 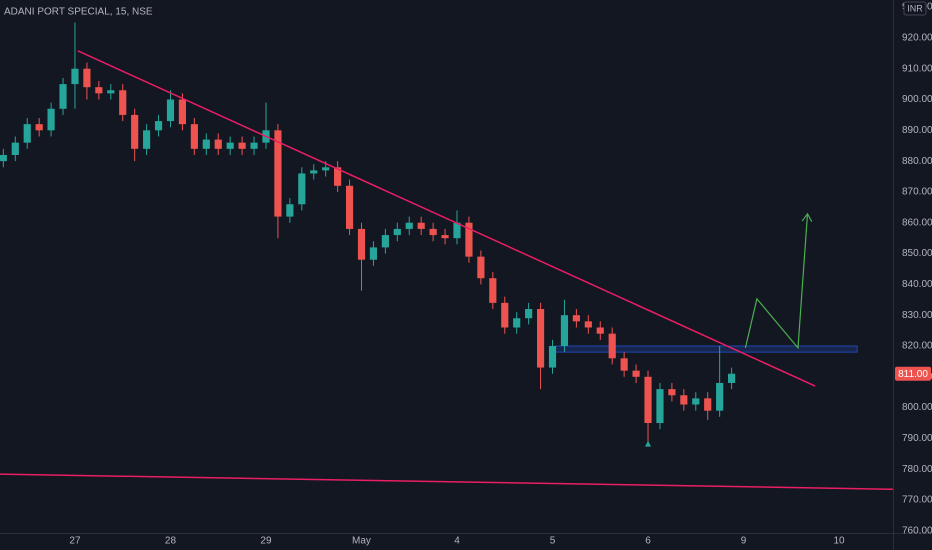 I want to click on zone, so click(x=706, y=349).